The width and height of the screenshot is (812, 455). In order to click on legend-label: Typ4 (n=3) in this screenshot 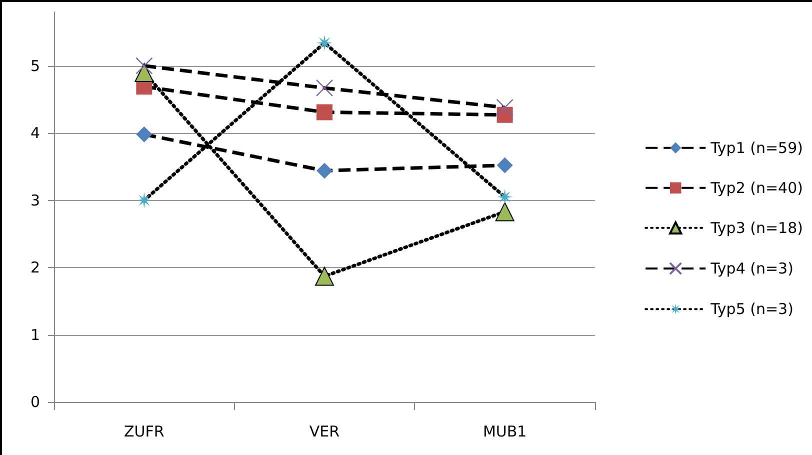, I will do `click(752, 269)`.